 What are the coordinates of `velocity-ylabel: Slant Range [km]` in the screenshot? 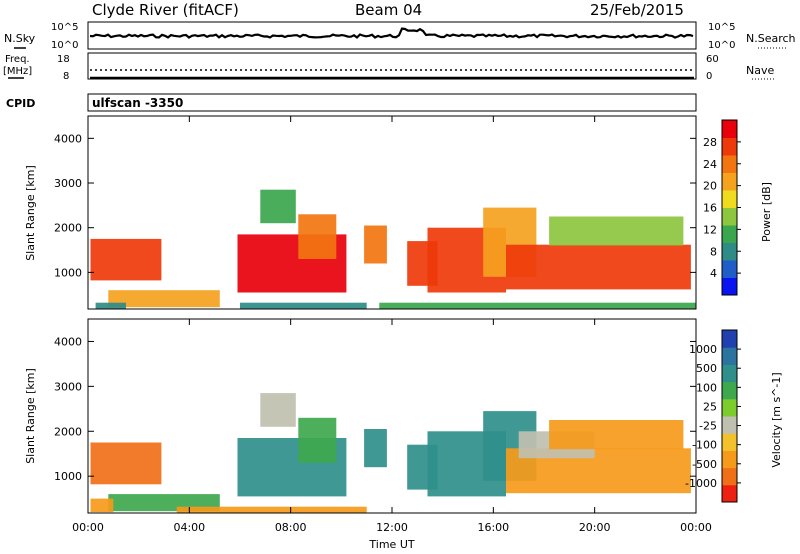 It's located at (30, 416).